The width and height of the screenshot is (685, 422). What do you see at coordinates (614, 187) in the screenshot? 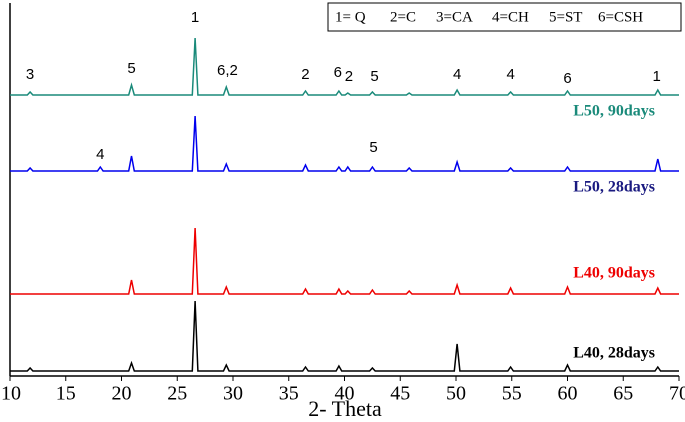
I see `series-label: L50, 28days` at bounding box center [614, 187].